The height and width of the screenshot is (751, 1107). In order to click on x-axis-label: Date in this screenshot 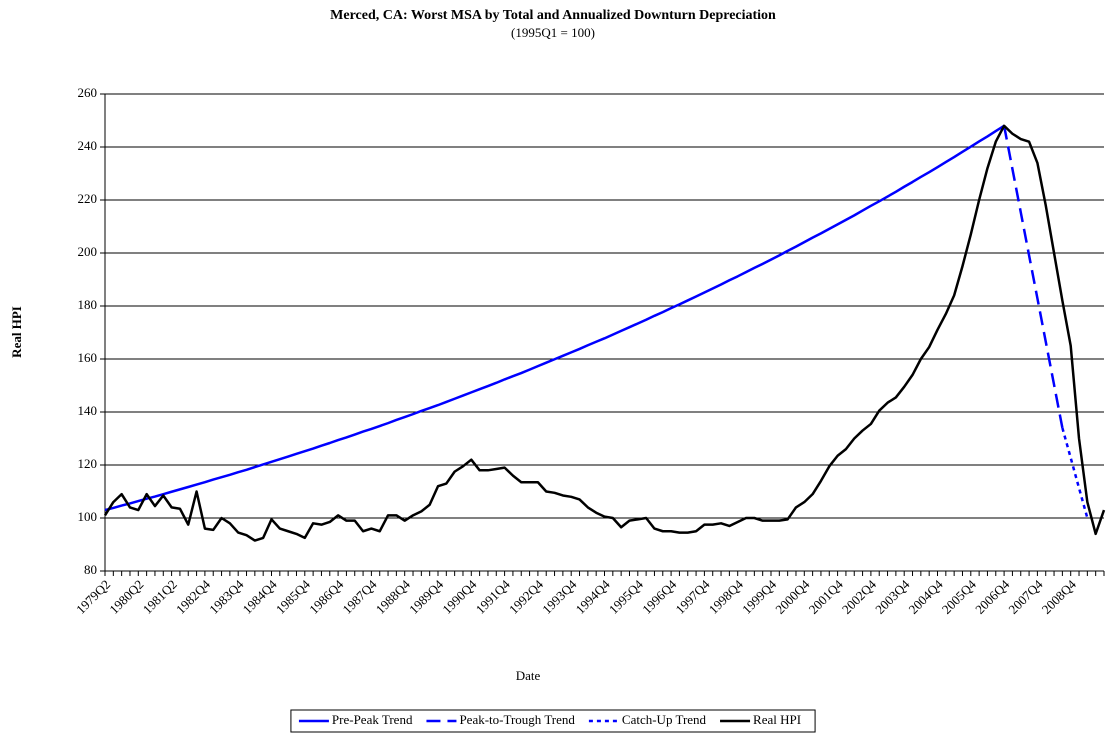, I will do `click(528, 675)`.